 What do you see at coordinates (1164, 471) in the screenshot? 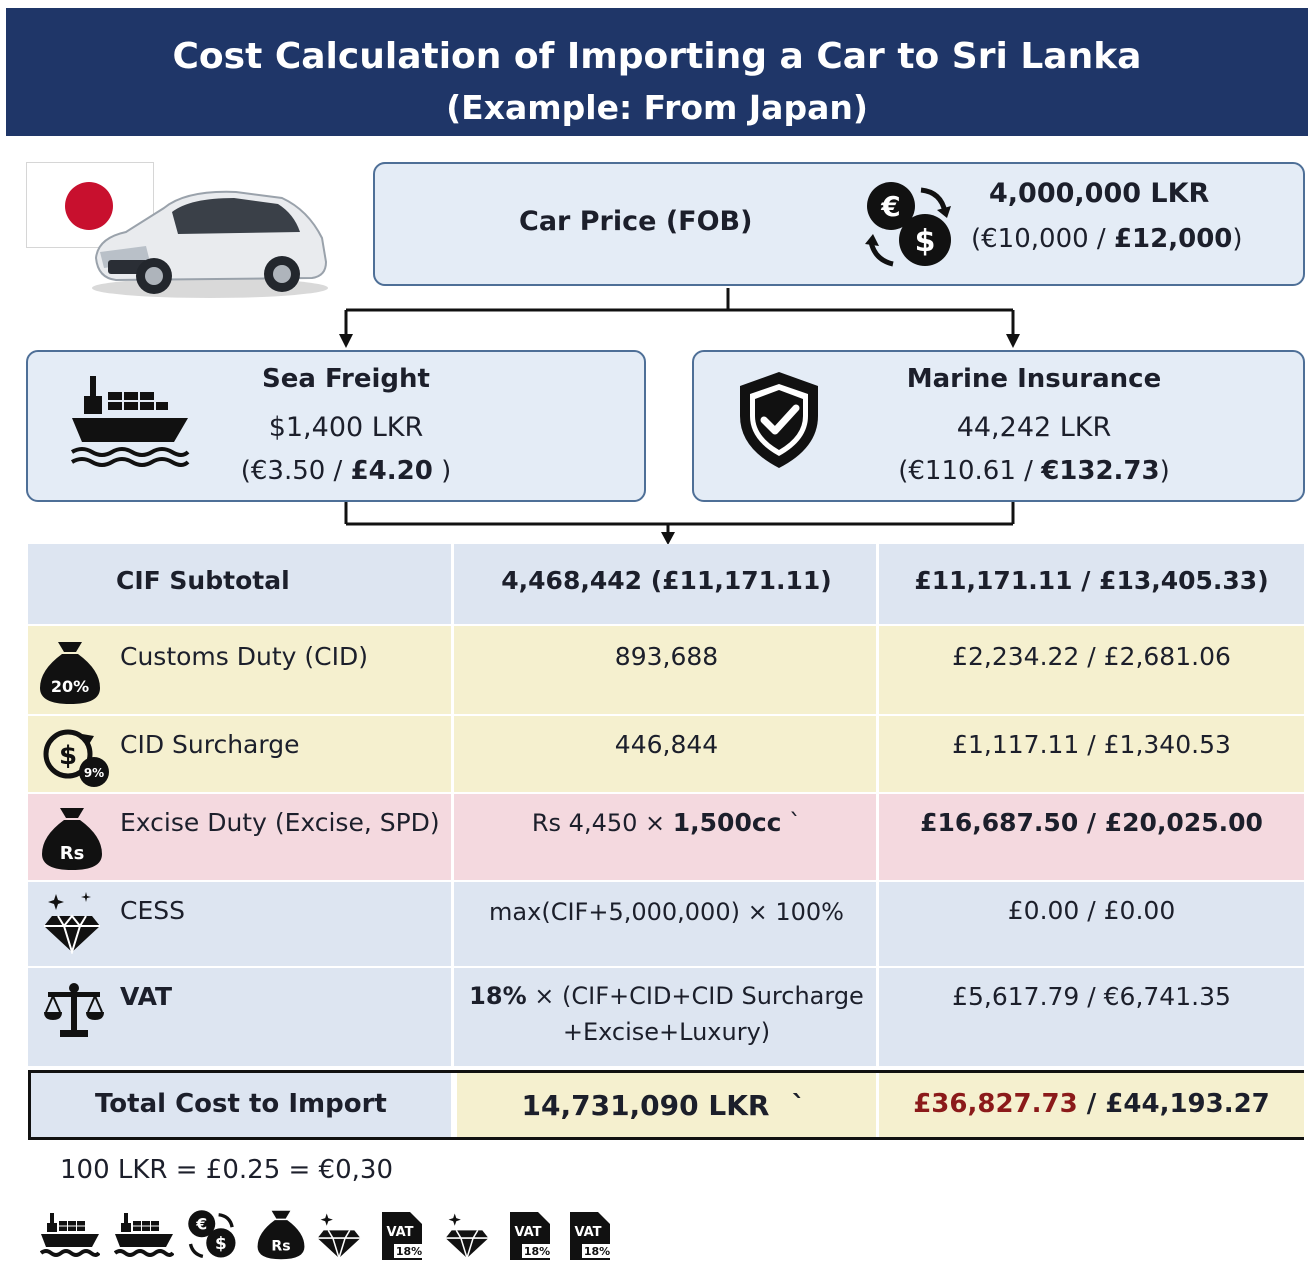
I see `marine-insurance-fx-close: )` at bounding box center [1164, 471].